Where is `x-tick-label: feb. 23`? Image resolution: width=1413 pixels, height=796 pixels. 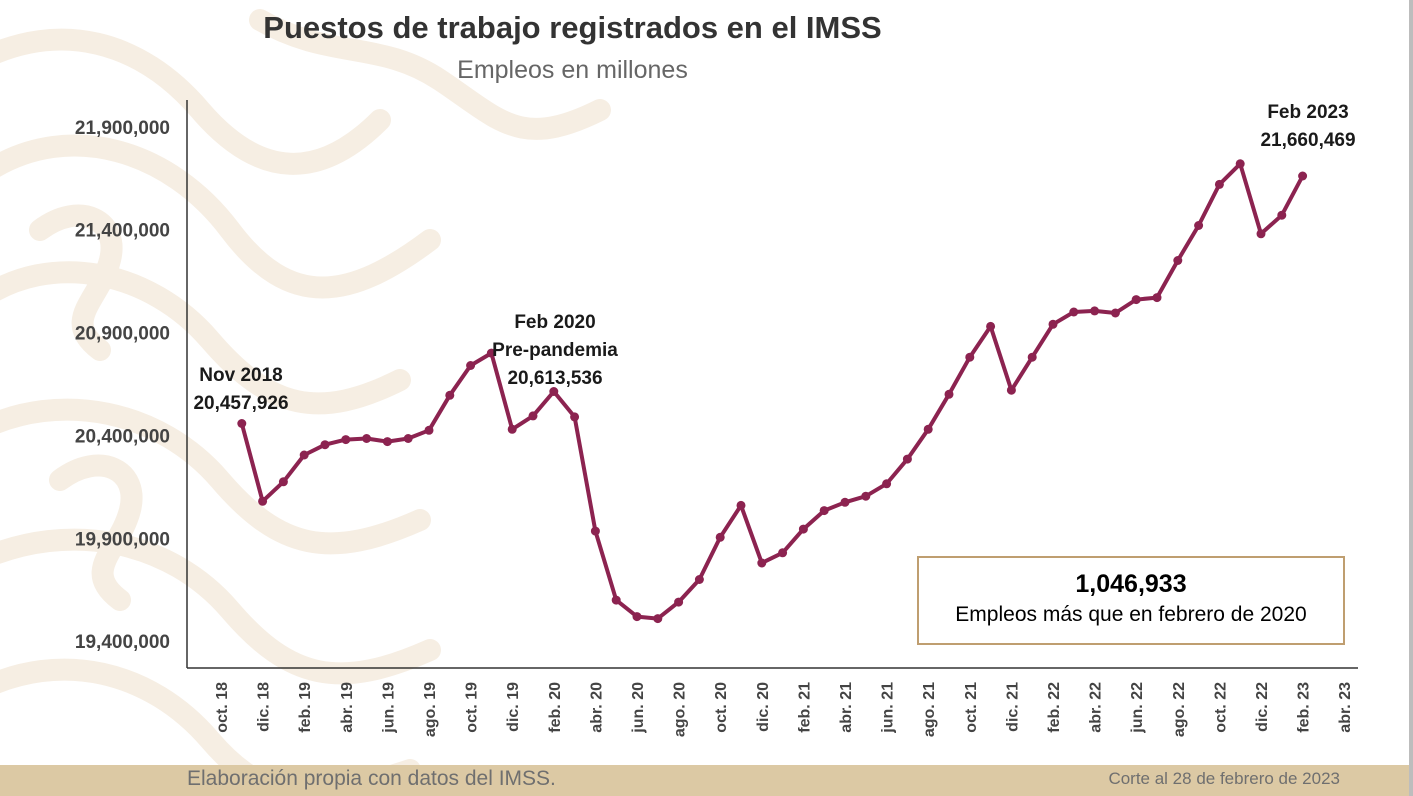 x-tick-label: feb. 23 is located at coordinates (1304, 707).